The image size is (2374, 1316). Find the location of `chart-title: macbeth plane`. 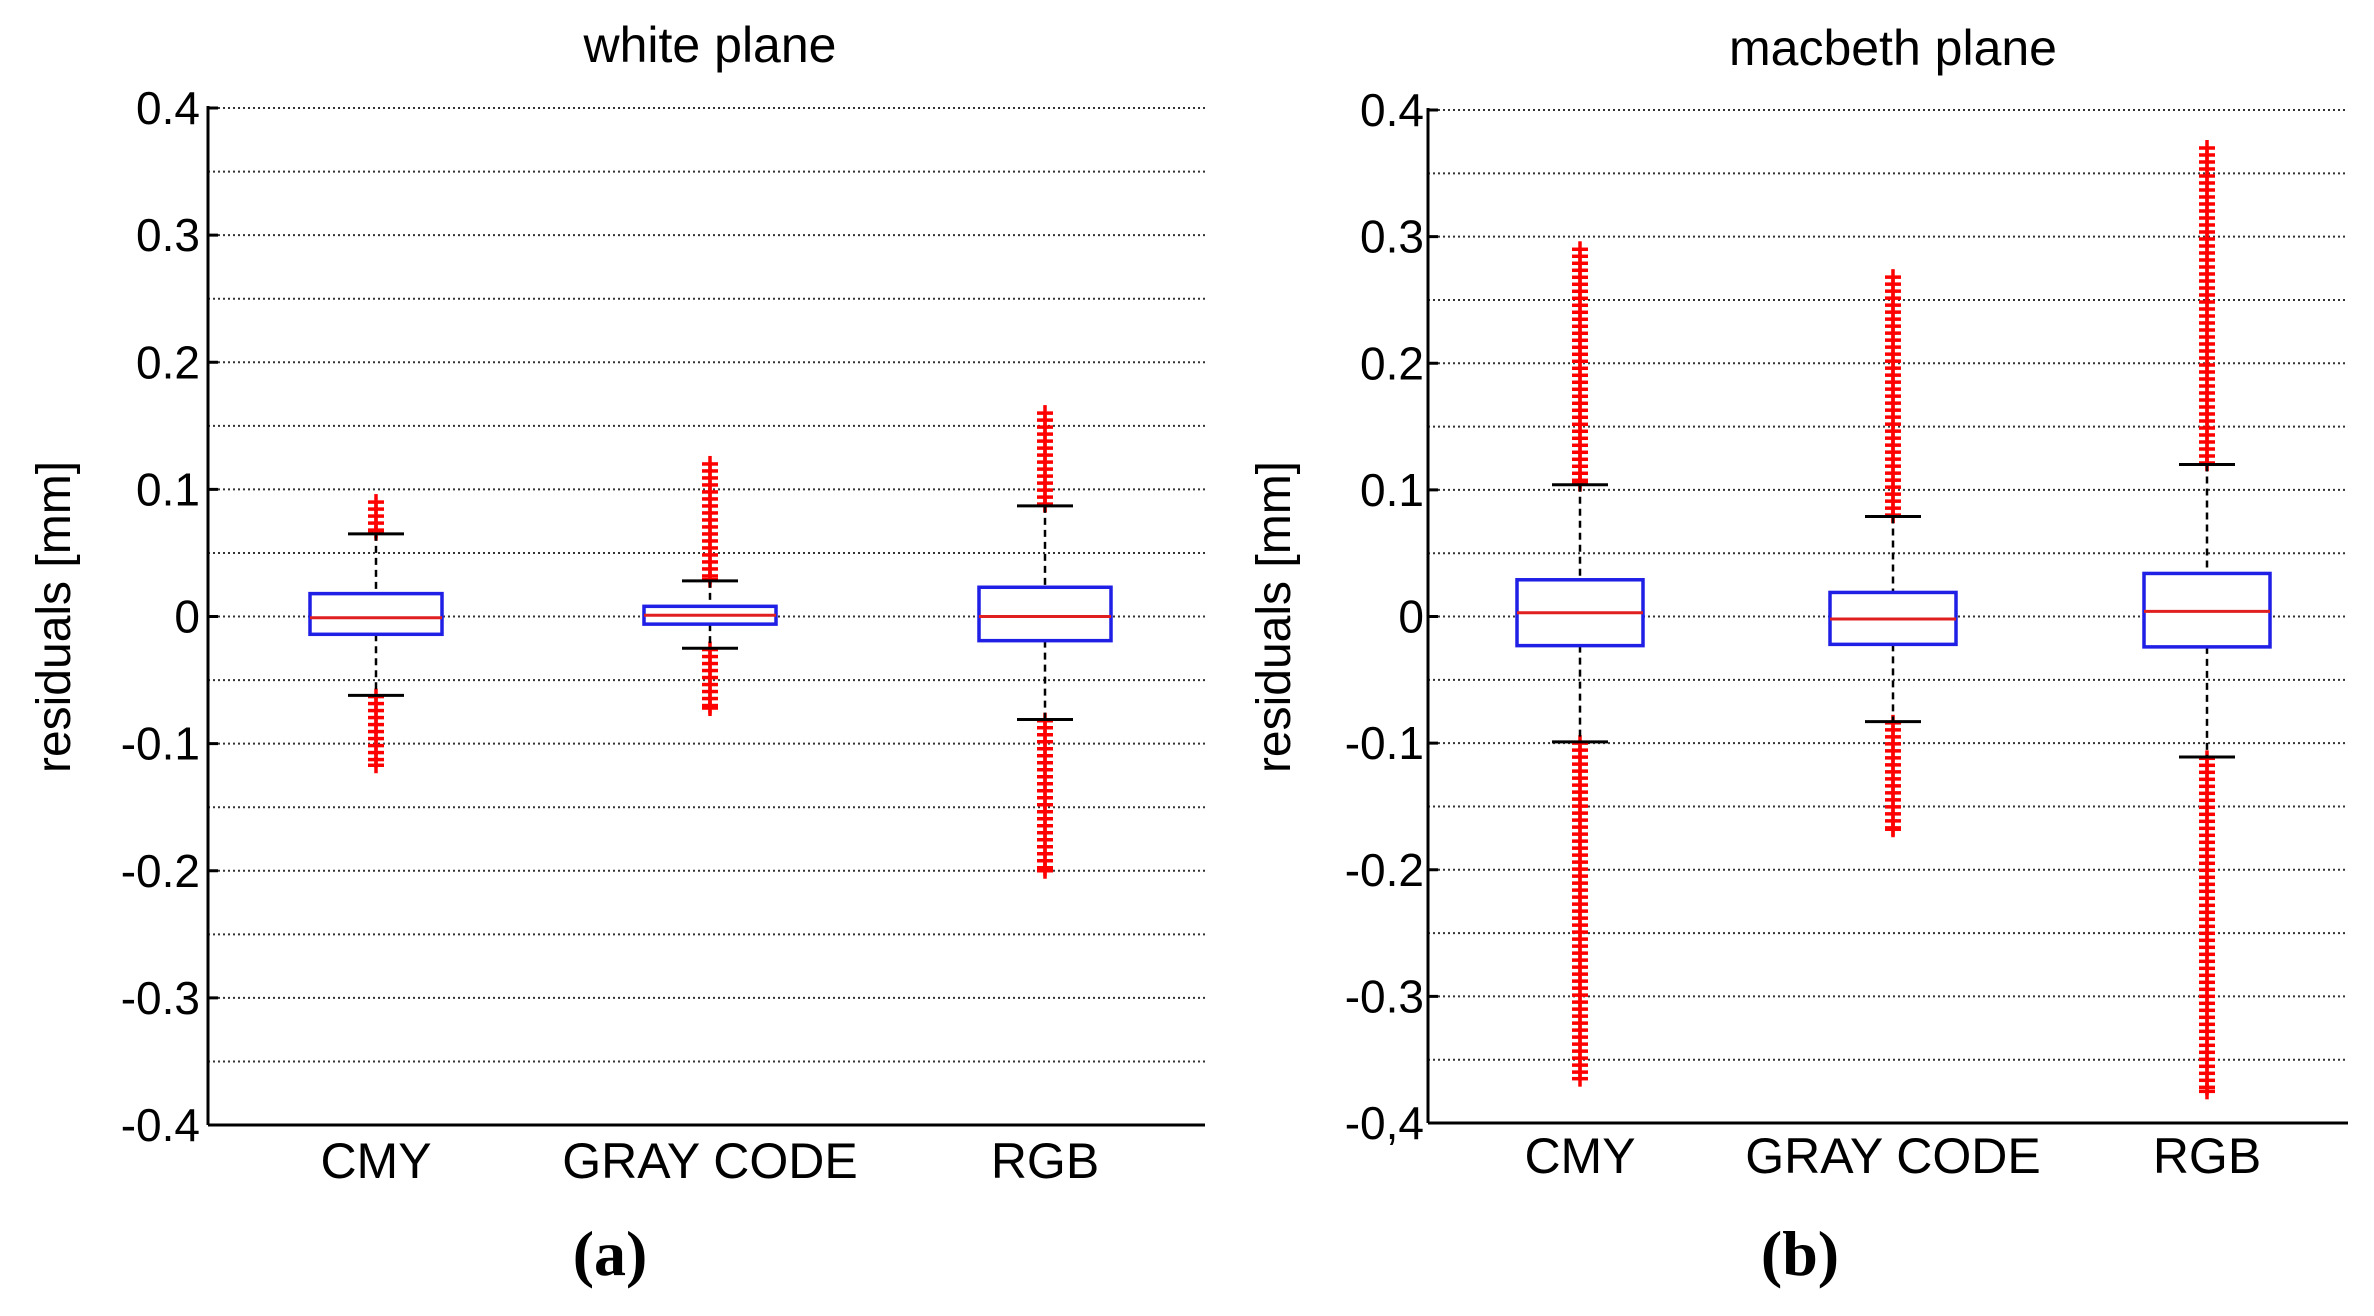

chart-title: macbeth plane is located at coordinates (1893, 48).